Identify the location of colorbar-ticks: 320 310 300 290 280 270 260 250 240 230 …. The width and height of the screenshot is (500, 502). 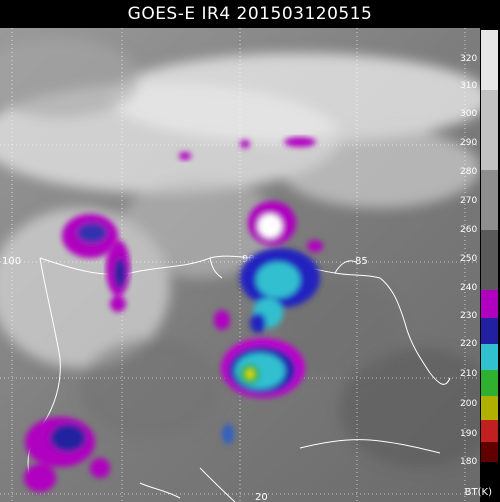
(468, 260).